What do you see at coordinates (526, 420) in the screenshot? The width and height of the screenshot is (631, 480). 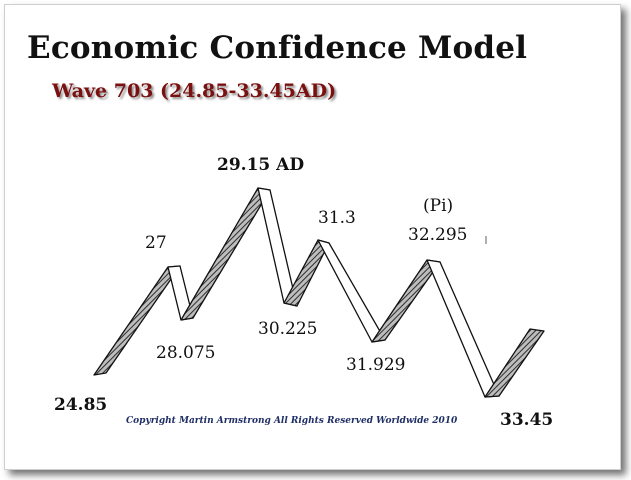 I see `label-33-45: 33.45` at bounding box center [526, 420].